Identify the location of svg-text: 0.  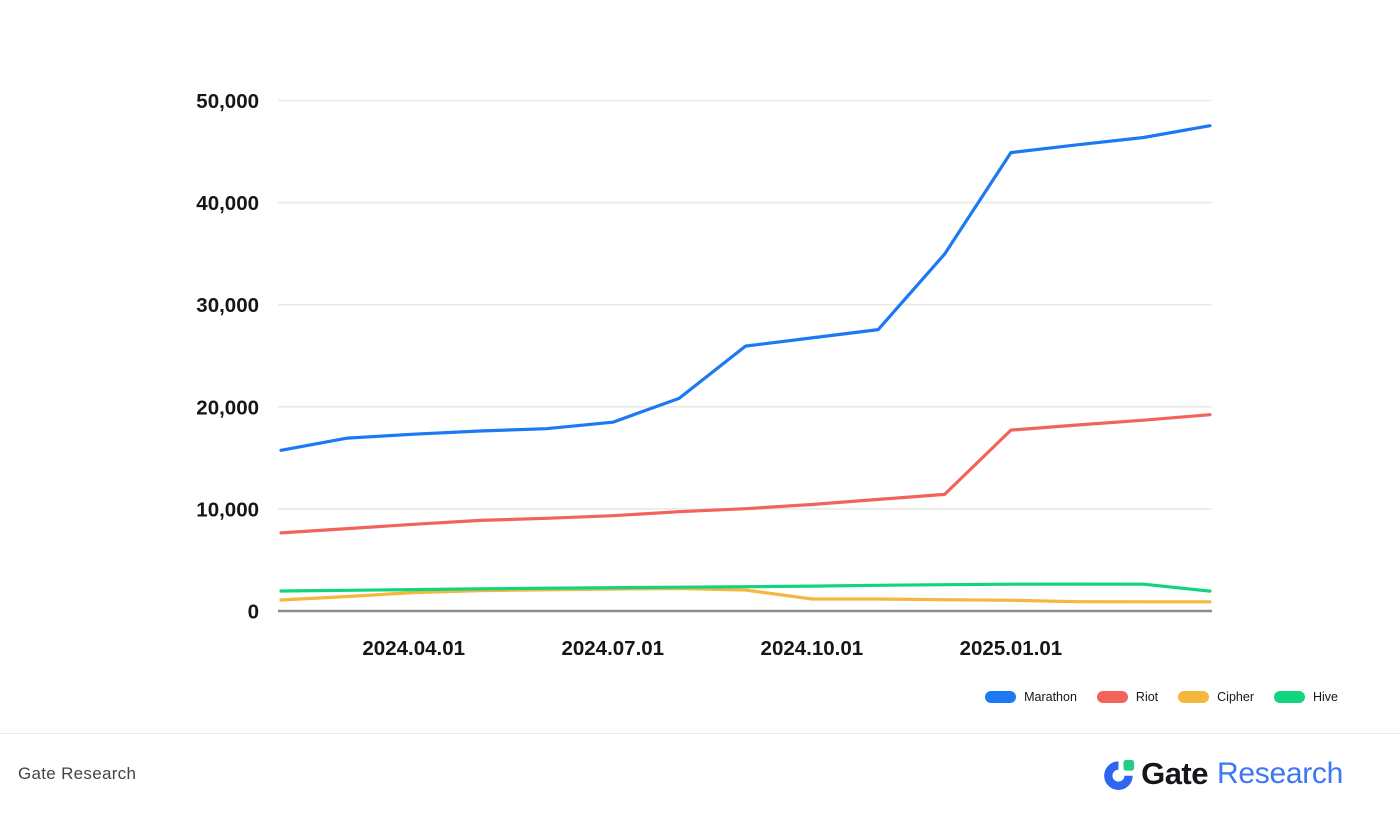
(253, 612).